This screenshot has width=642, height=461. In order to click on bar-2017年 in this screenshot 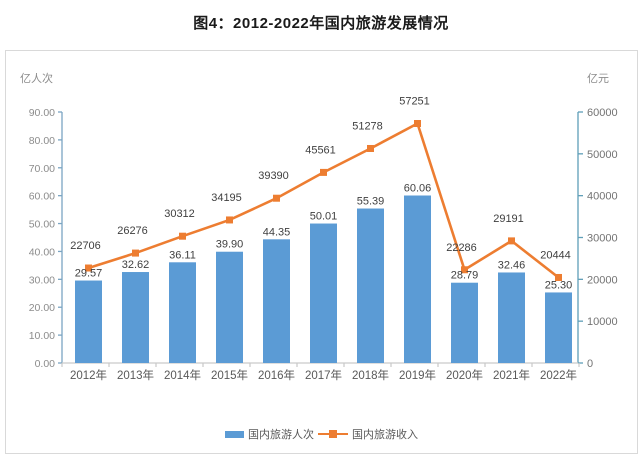, I will do `click(323, 293)`.